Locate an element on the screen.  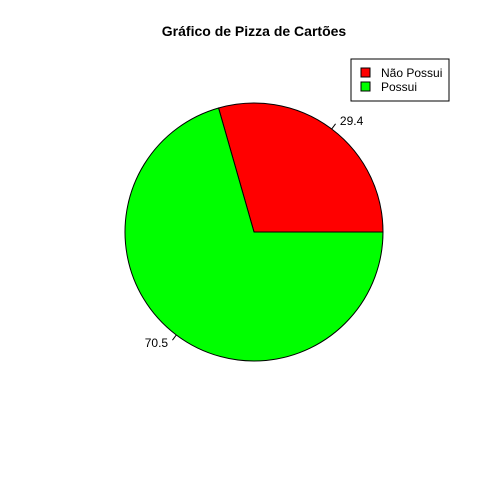
legend-label-0: Não Possui is located at coordinates (411, 73).